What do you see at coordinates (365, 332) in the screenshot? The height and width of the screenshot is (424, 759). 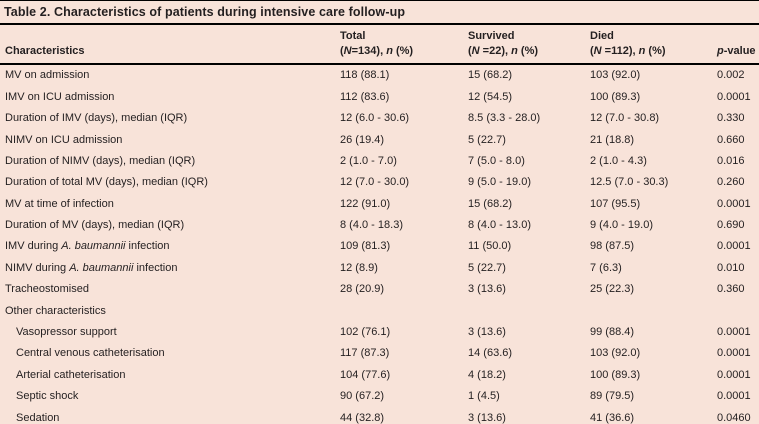 I see `cell-total: 102 (76.1)` at bounding box center [365, 332].